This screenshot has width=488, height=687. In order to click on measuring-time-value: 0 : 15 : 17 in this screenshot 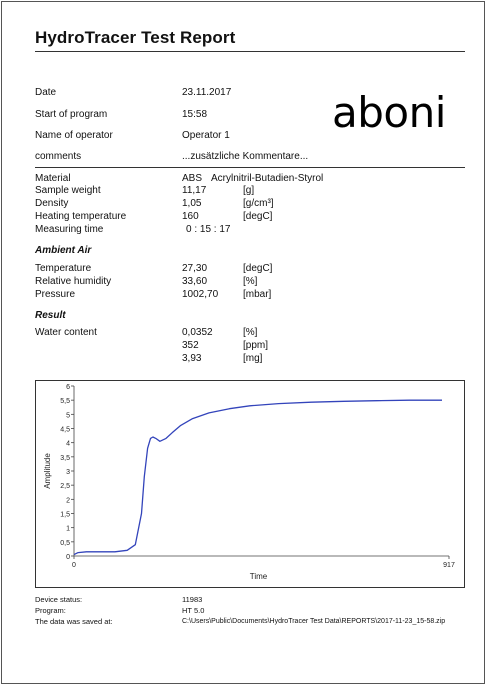, I will do `click(208, 229)`.